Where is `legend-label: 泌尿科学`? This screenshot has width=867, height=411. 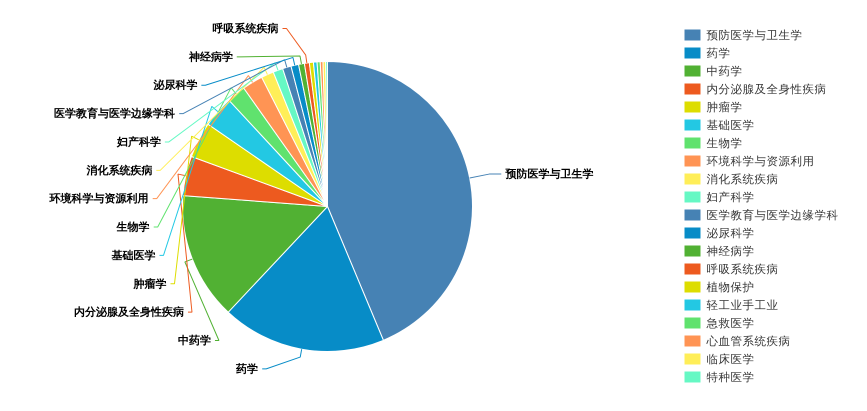
legend-label: 泌尿科学 is located at coordinates (730, 233).